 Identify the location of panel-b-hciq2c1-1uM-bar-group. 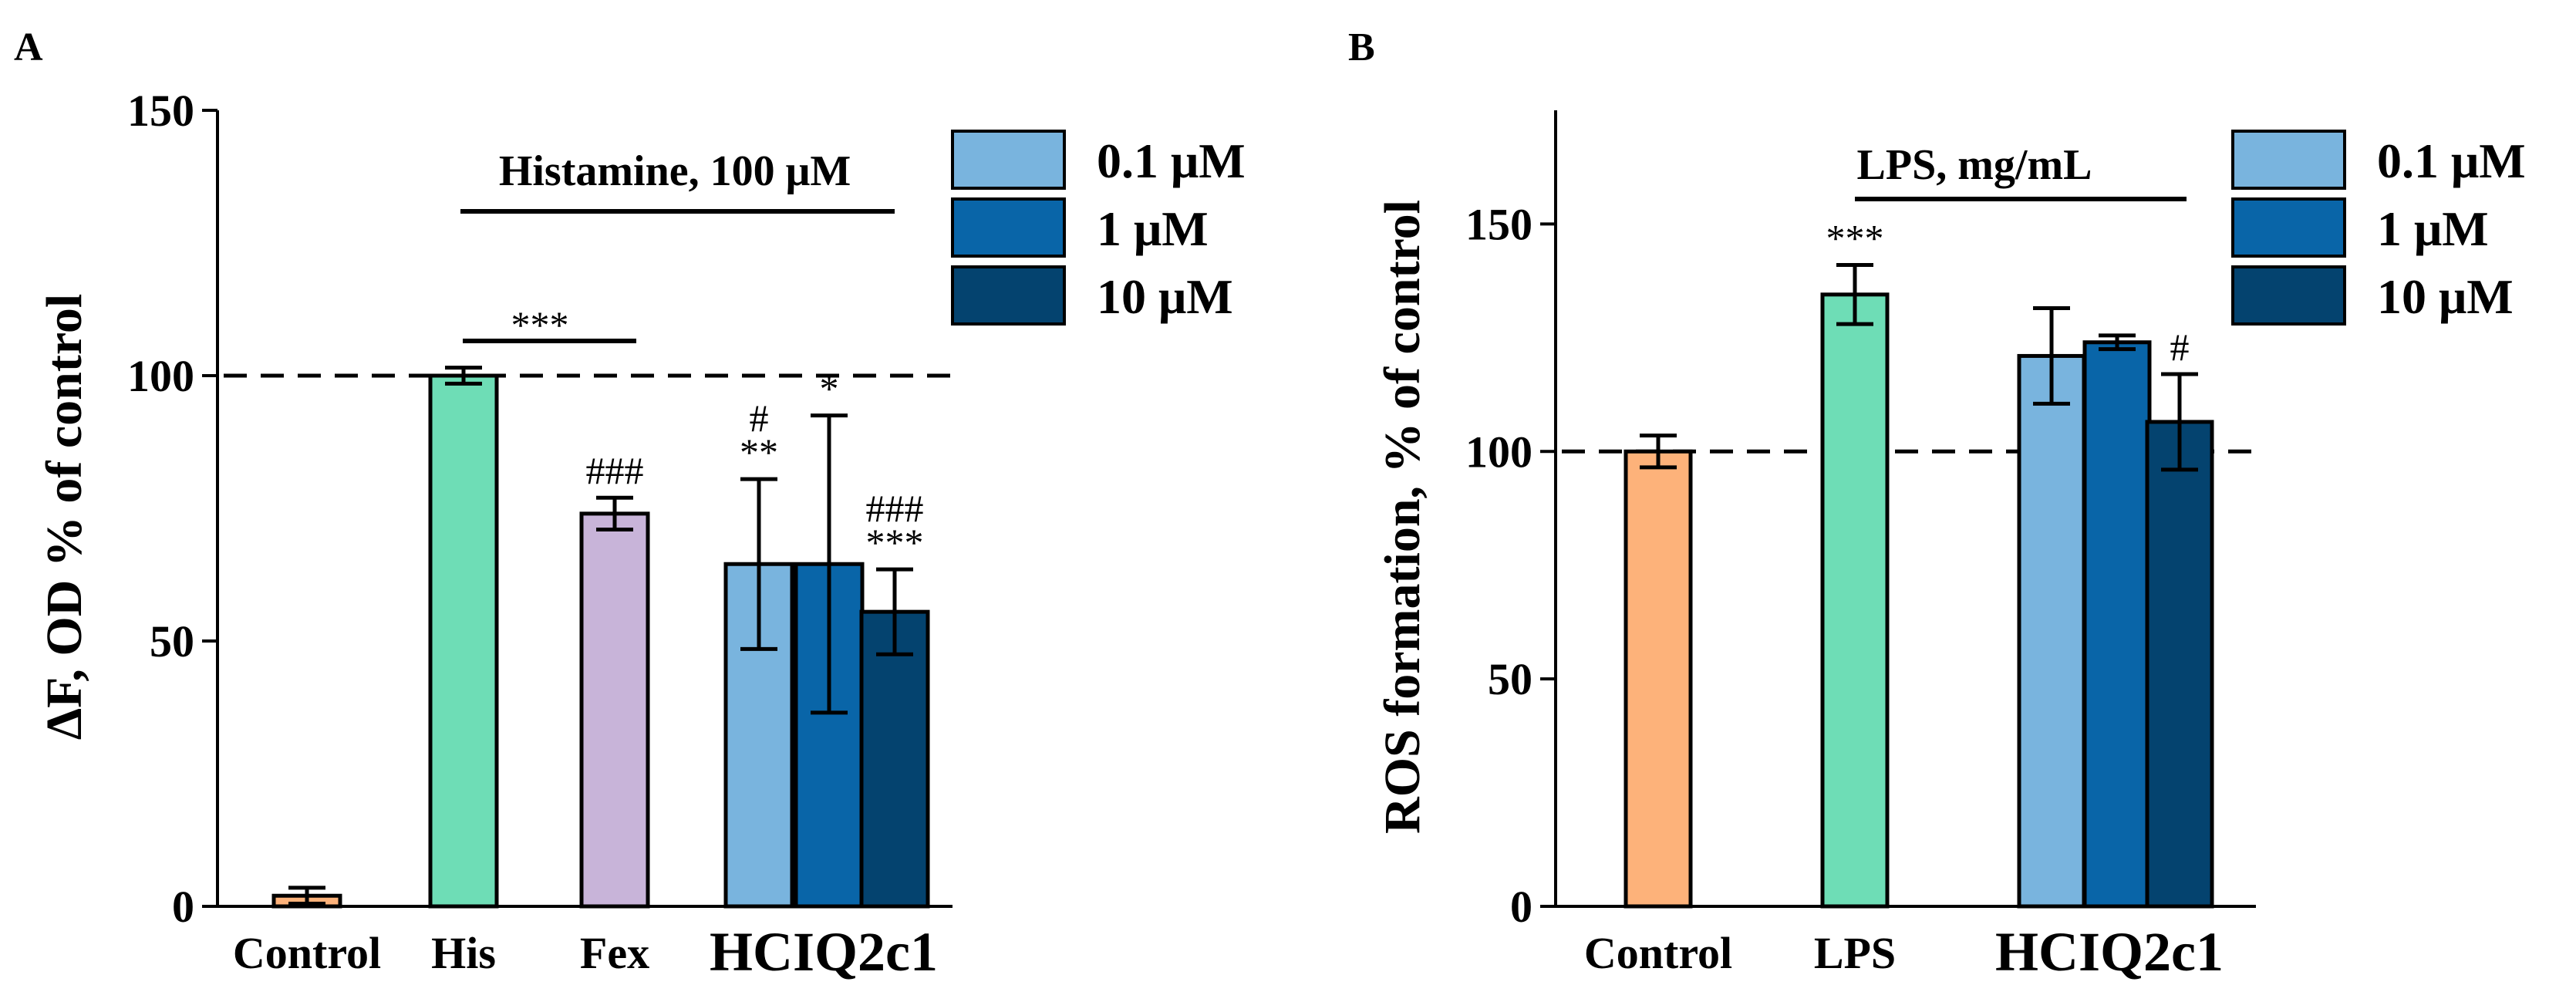
(2117, 621).